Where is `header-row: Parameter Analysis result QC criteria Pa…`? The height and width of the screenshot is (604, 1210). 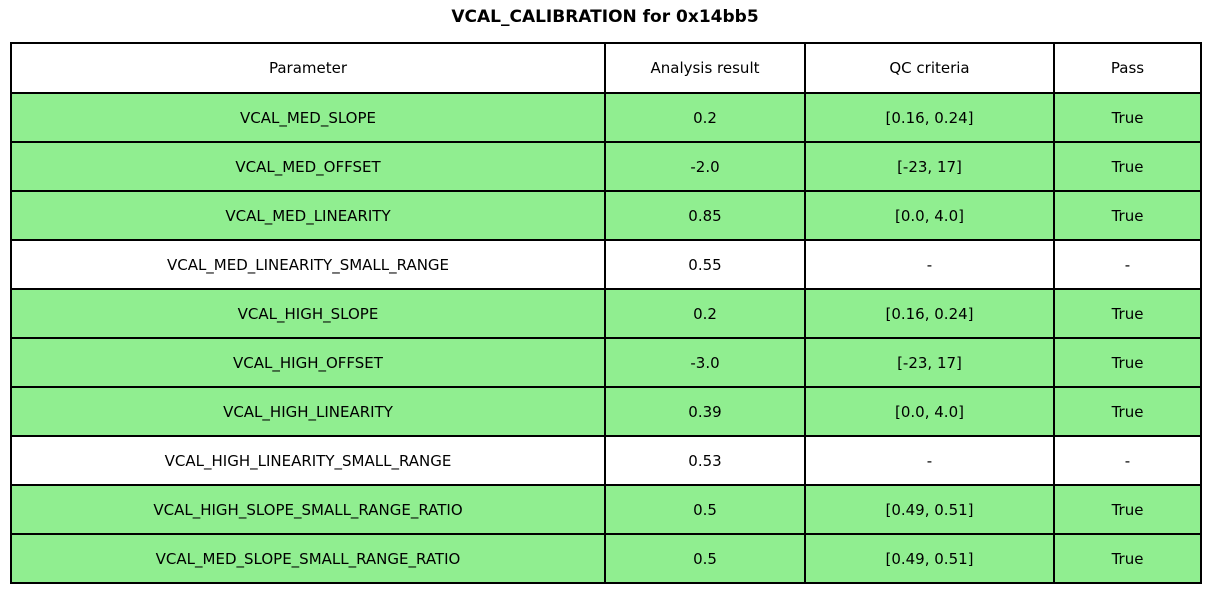
header-row: Parameter Analysis result QC criteria Pa… is located at coordinates (606, 68).